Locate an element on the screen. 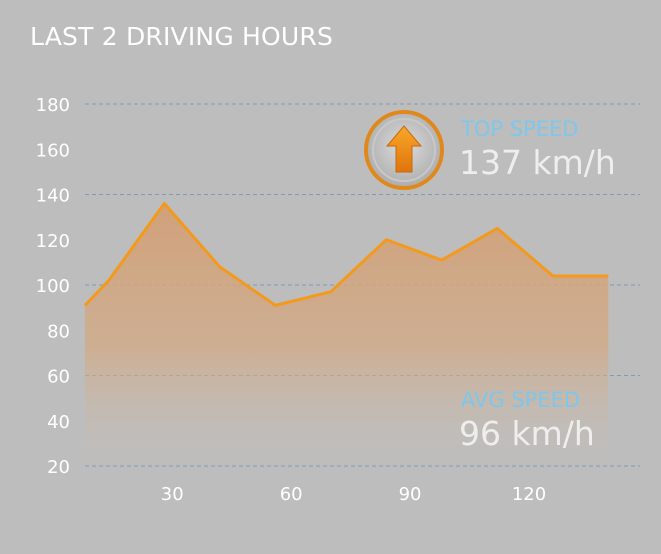  x-tick-label: 30 is located at coordinates (172, 494).